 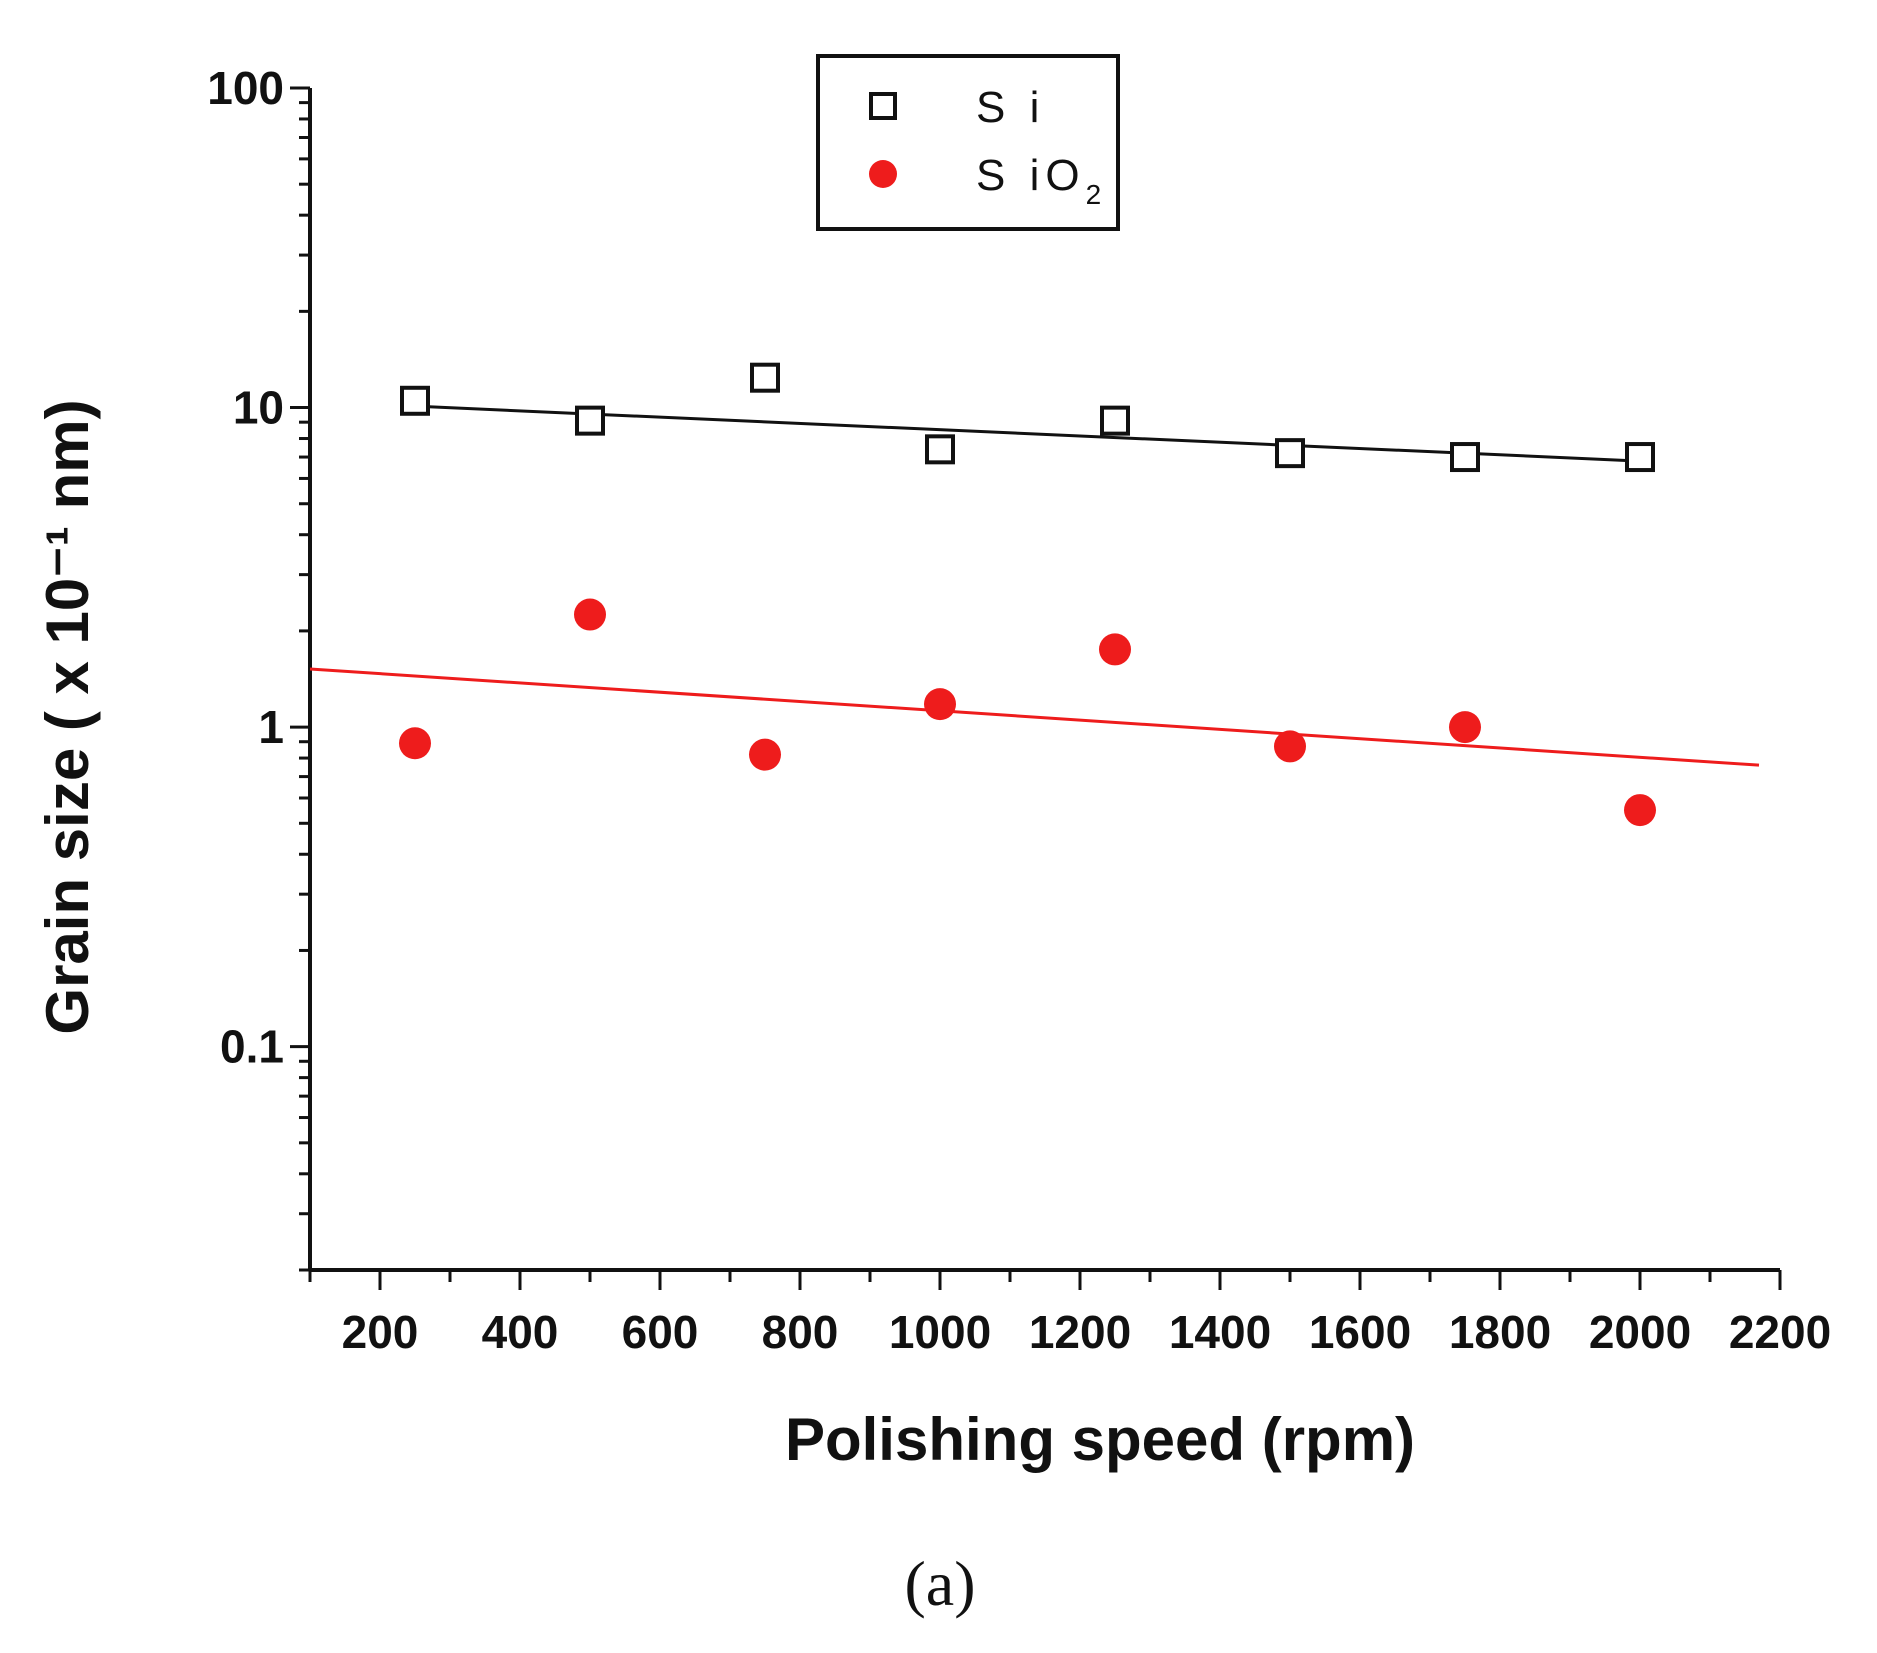 I want to click on y-axis-title: Grain size ( x 10⁻¹ nm), so click(x=67, y=716).